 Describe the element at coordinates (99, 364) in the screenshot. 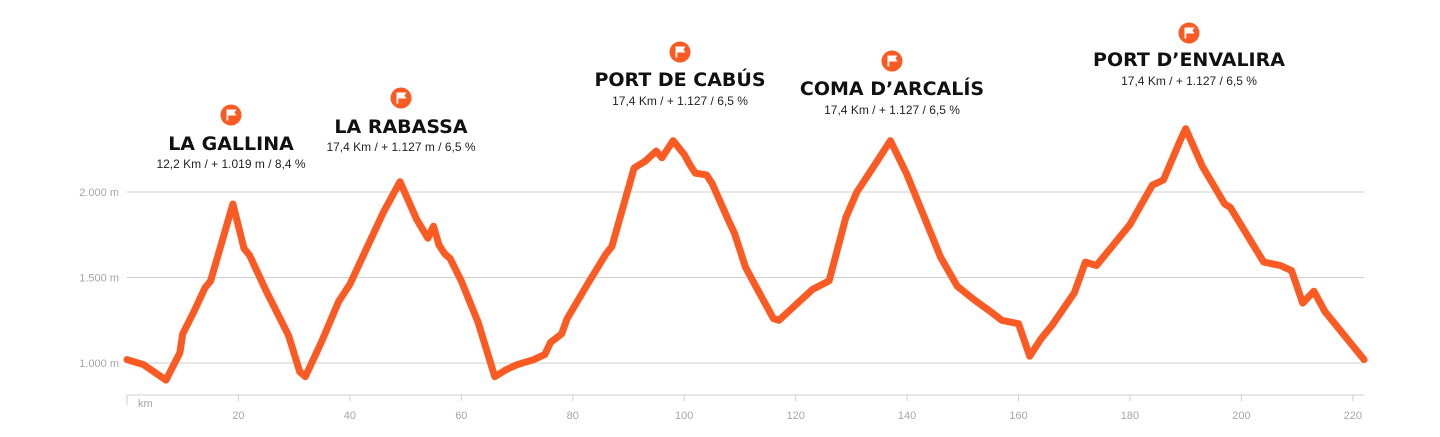

I see `y-tick-label: 1.000 m` at that location.